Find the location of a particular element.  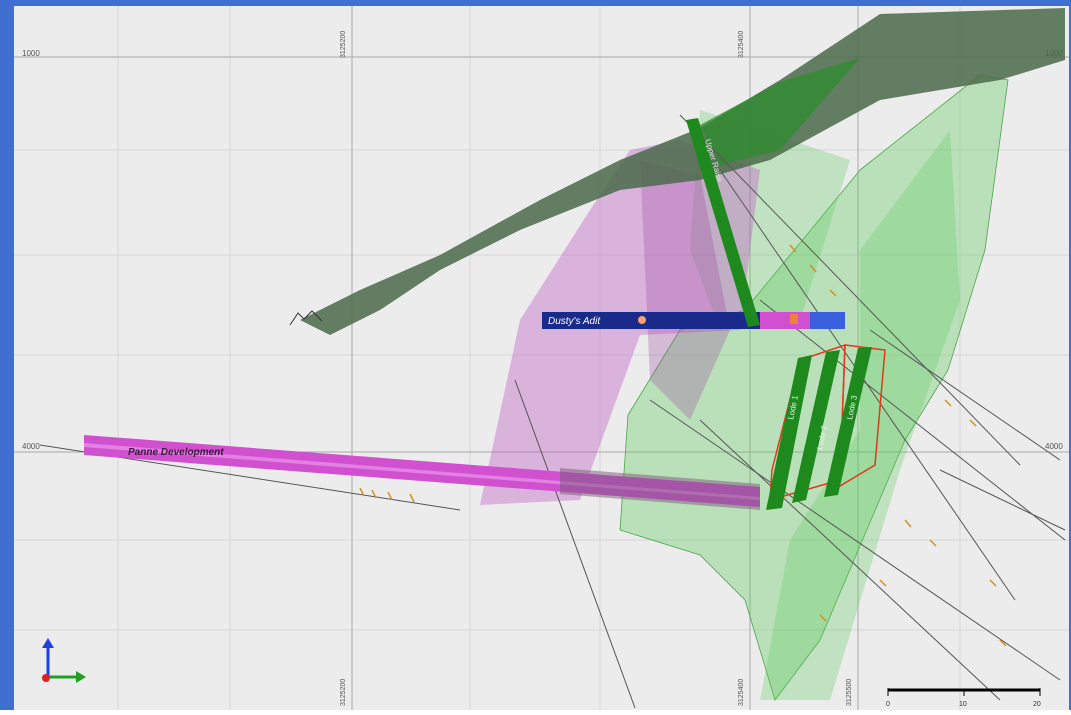

adit-marker is located at coordinates (642, 320).